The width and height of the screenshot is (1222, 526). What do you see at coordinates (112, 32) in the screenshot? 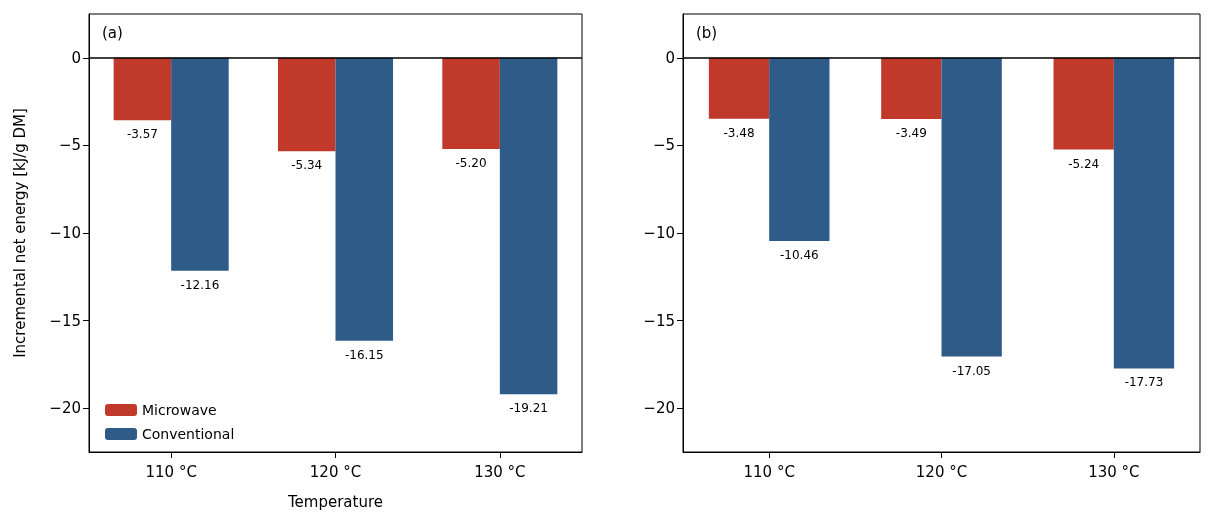
I see `text: (a)` at bounding box center [112, 32].